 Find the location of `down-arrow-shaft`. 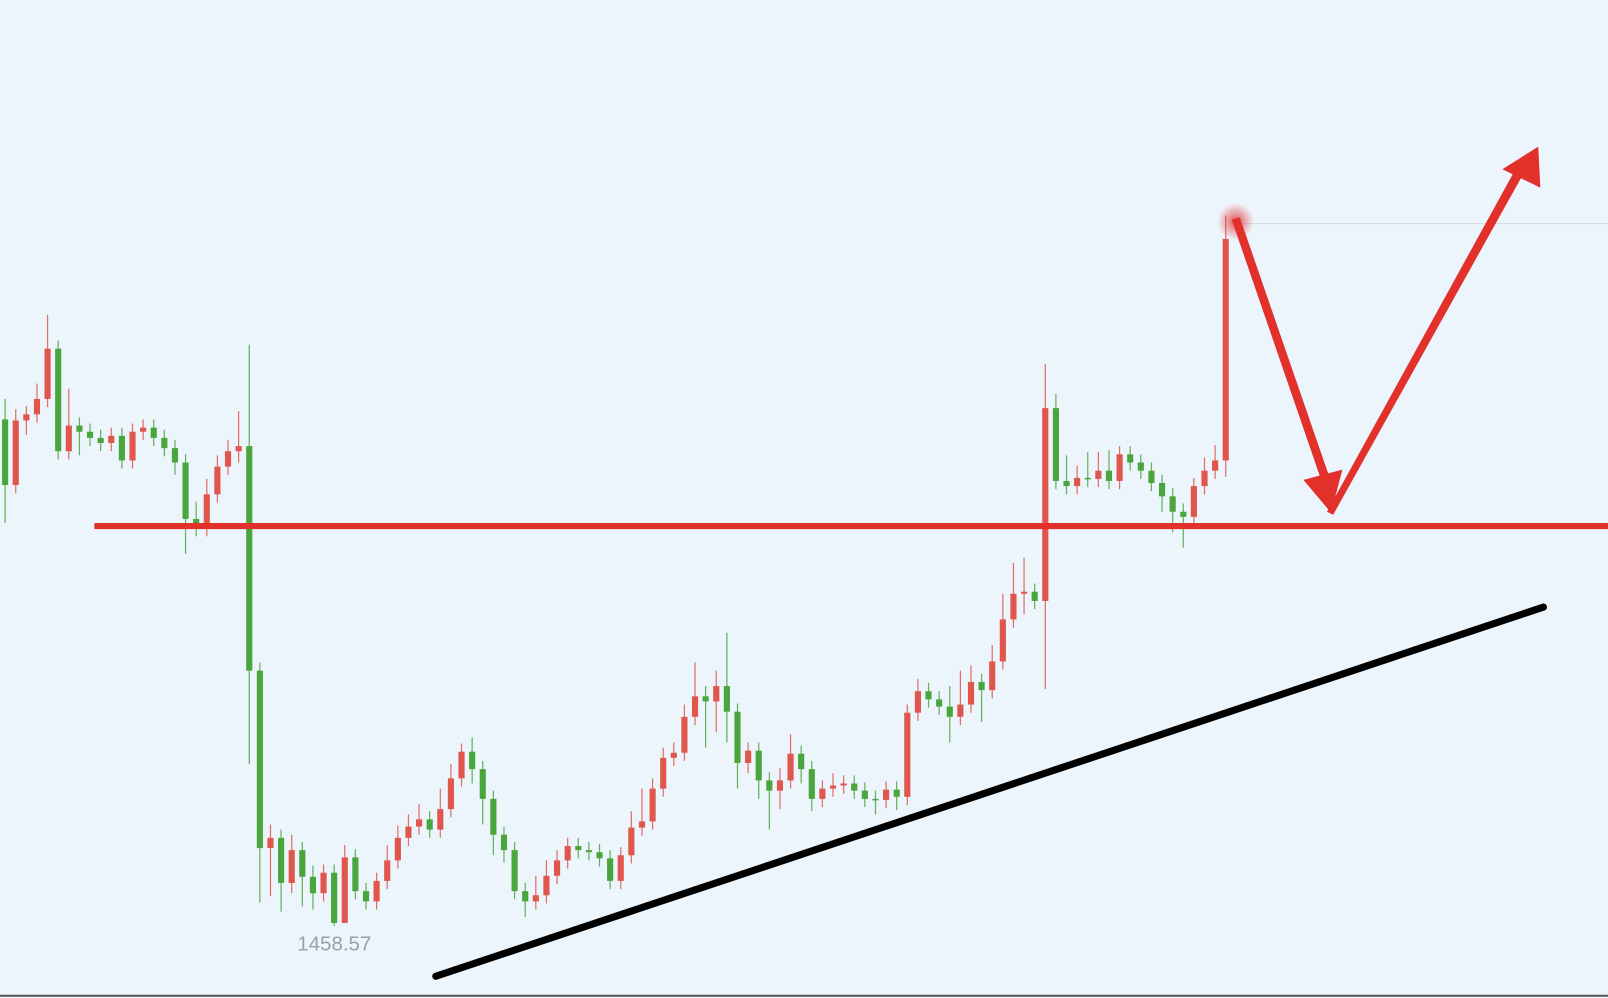

down-arrow-shaft is located at coordinates (1281, 351).